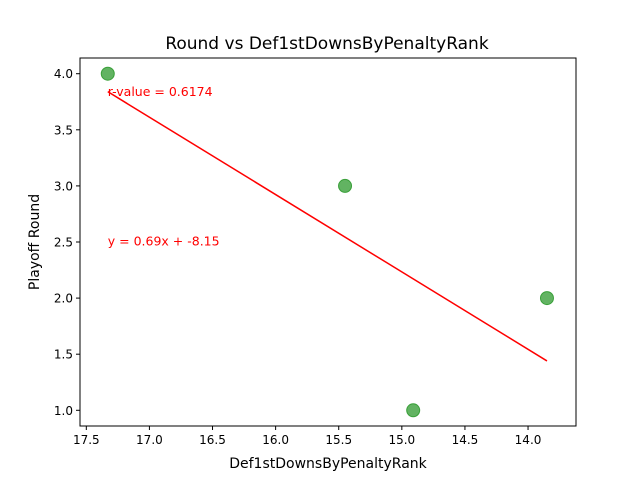 This screenshot has height=480, width=640. I want to click on y-tick-label: 3.0, so click(63, 186).